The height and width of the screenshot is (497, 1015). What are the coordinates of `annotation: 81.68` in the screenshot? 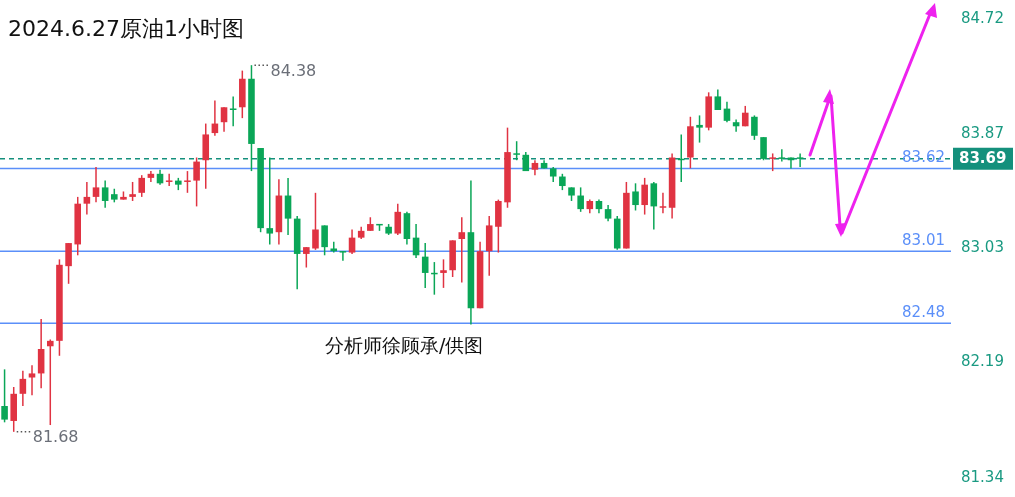 It's located at (55, 436).